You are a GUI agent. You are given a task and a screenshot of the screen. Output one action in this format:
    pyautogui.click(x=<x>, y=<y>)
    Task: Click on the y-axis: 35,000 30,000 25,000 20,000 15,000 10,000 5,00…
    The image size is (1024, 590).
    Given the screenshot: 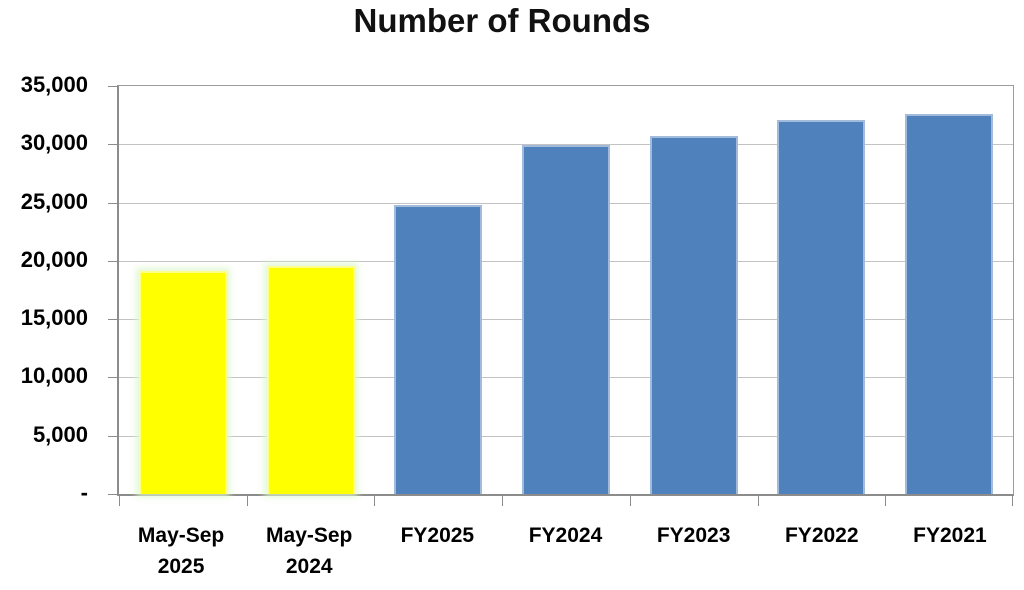 What is the action you would take?
    pyautogui.click(x=52, y=288)
    